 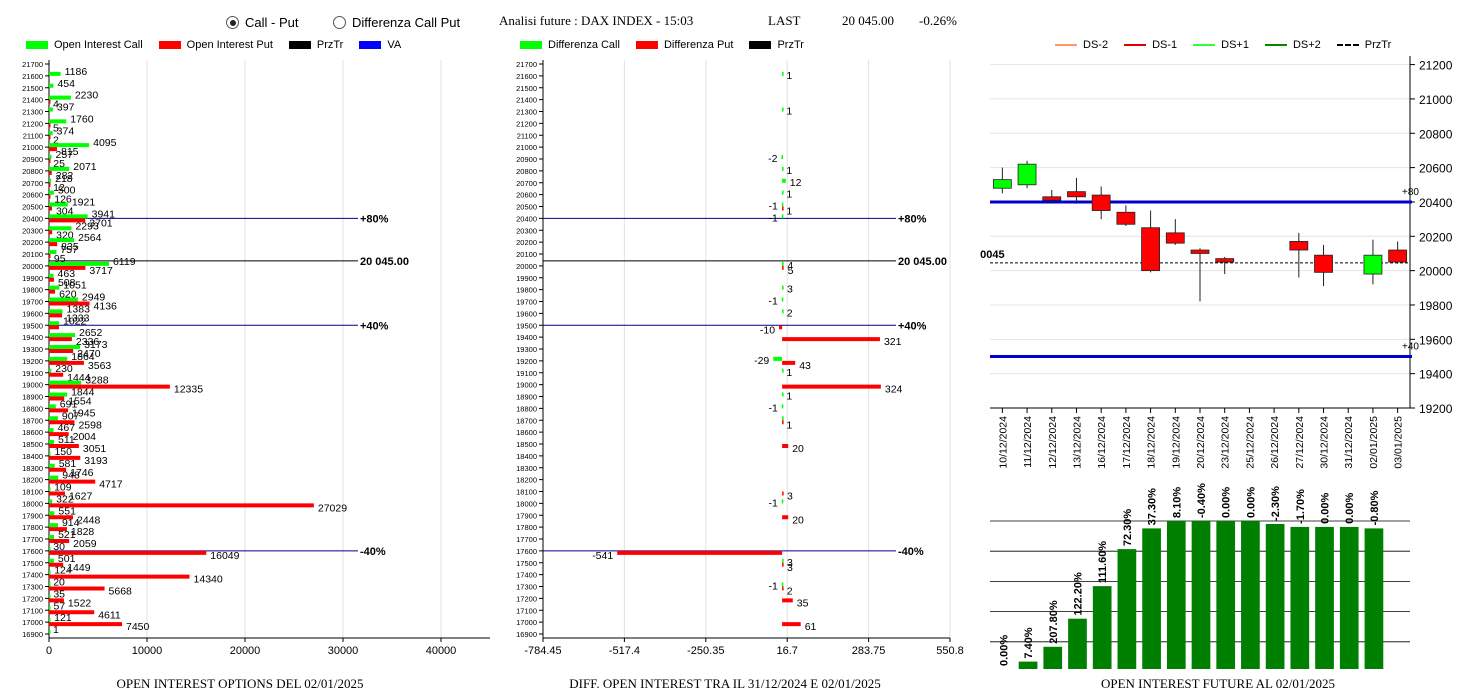 I want to click on future-value-label: 0.00%, so click(x=1004, y=650).